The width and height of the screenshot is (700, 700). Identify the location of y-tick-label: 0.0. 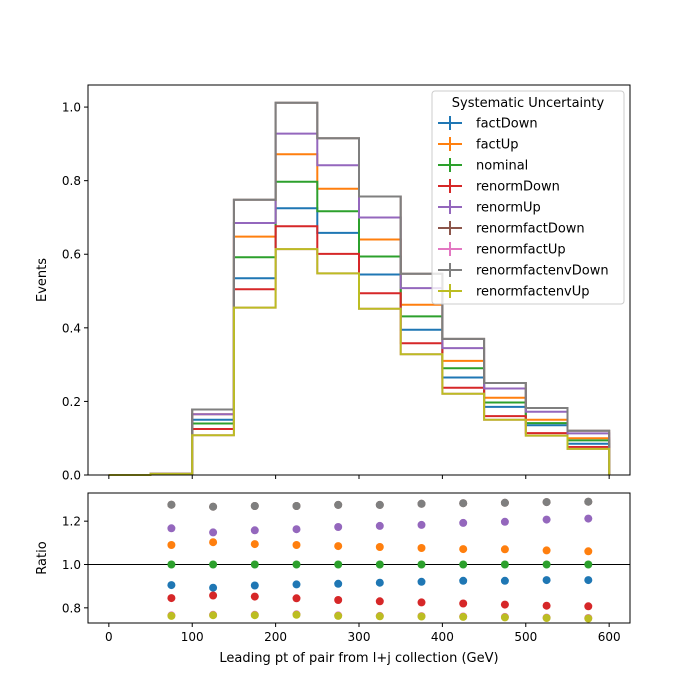
(71, 476).